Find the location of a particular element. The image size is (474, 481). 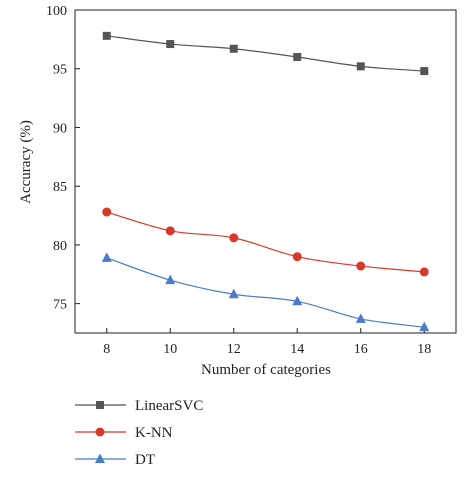

legend-item: LinearSVC is located at coordinates (139, 406).